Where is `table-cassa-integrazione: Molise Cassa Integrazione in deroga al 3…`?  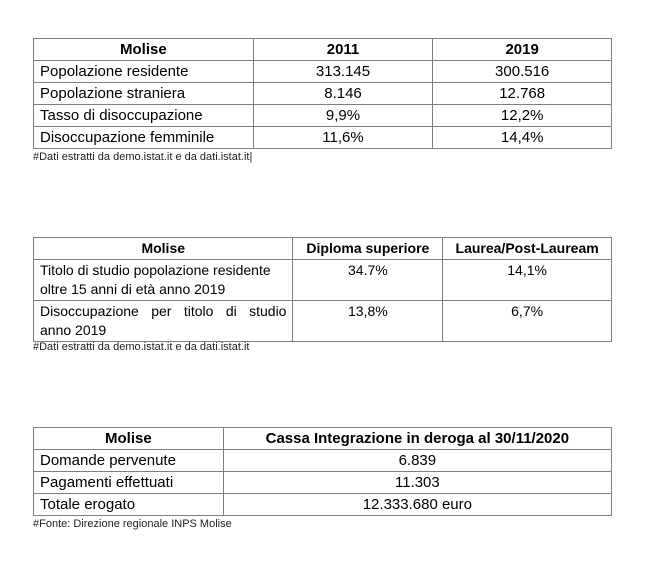
table-cassa-integrazione: Molise Cassa Integrazione in deroga al 3… is located at coordinates (323, 471).